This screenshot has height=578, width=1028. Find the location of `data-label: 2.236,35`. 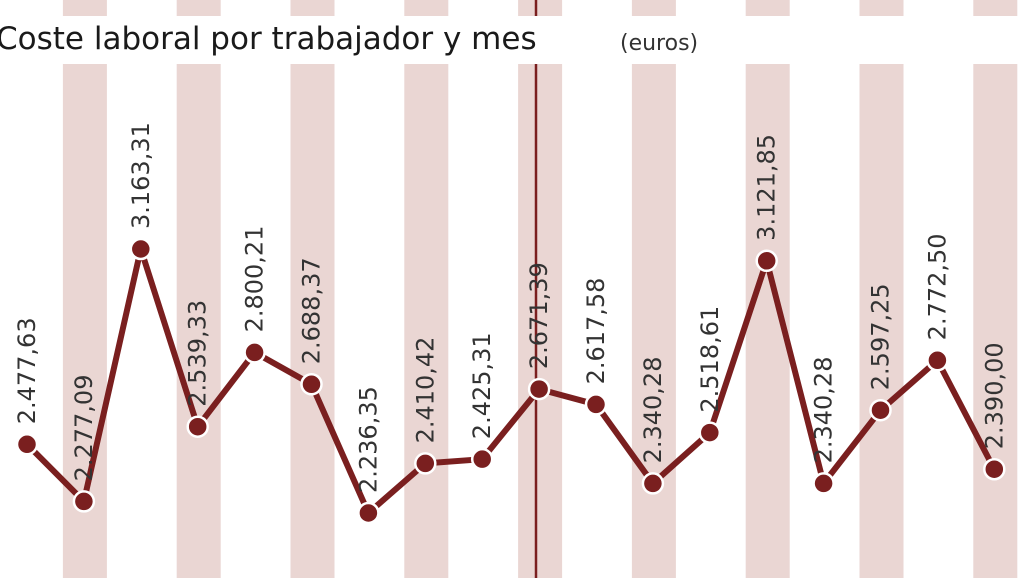

data-label: 2.236,35 is located at coordinates (368, 439).